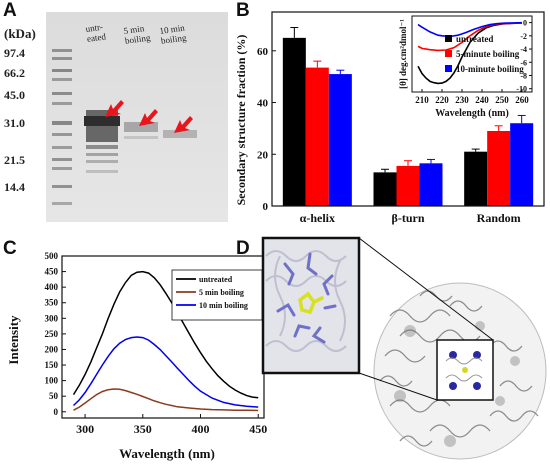 This screenshot has width=550, height=465. Describe the element at coordinates (263, 104) in the screenshot. I see `y-tick-label: 40` at that location.